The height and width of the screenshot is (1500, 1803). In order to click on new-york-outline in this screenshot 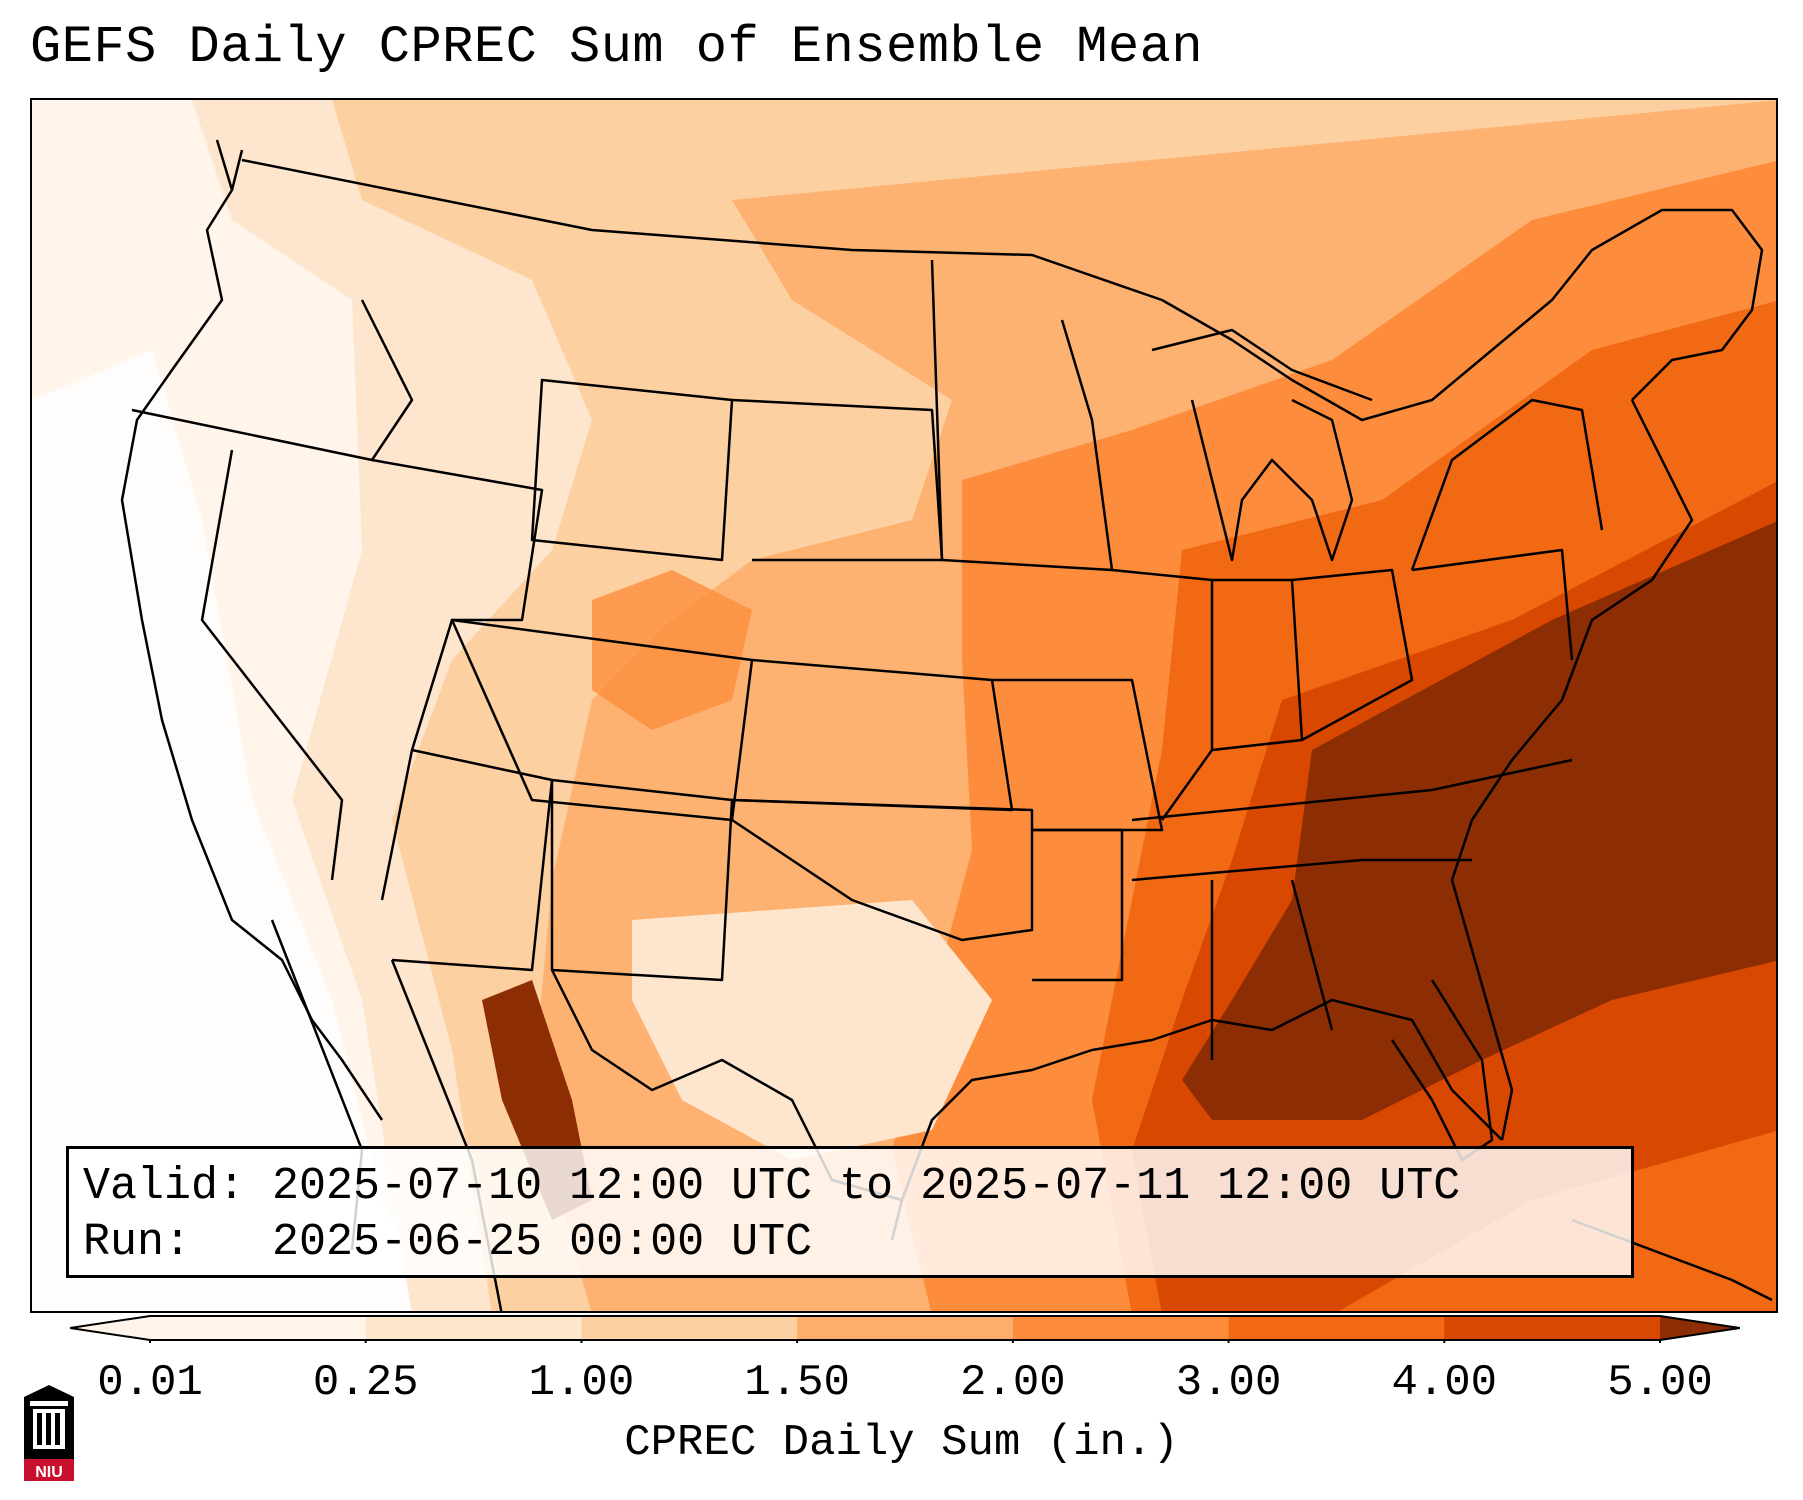, I will do `click(1507, 484)`.